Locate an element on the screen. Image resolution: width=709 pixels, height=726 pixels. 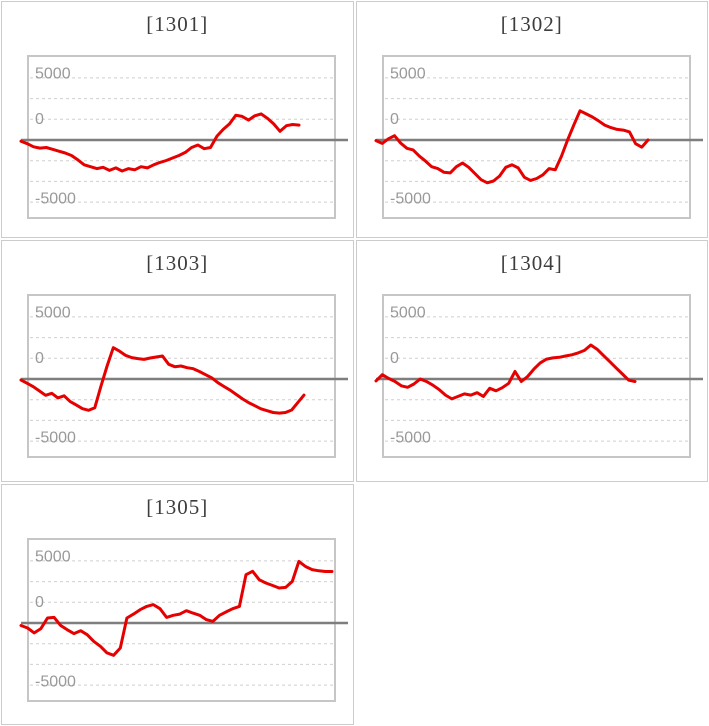
chart-title: [1302] is located at coordinates (531, 24).